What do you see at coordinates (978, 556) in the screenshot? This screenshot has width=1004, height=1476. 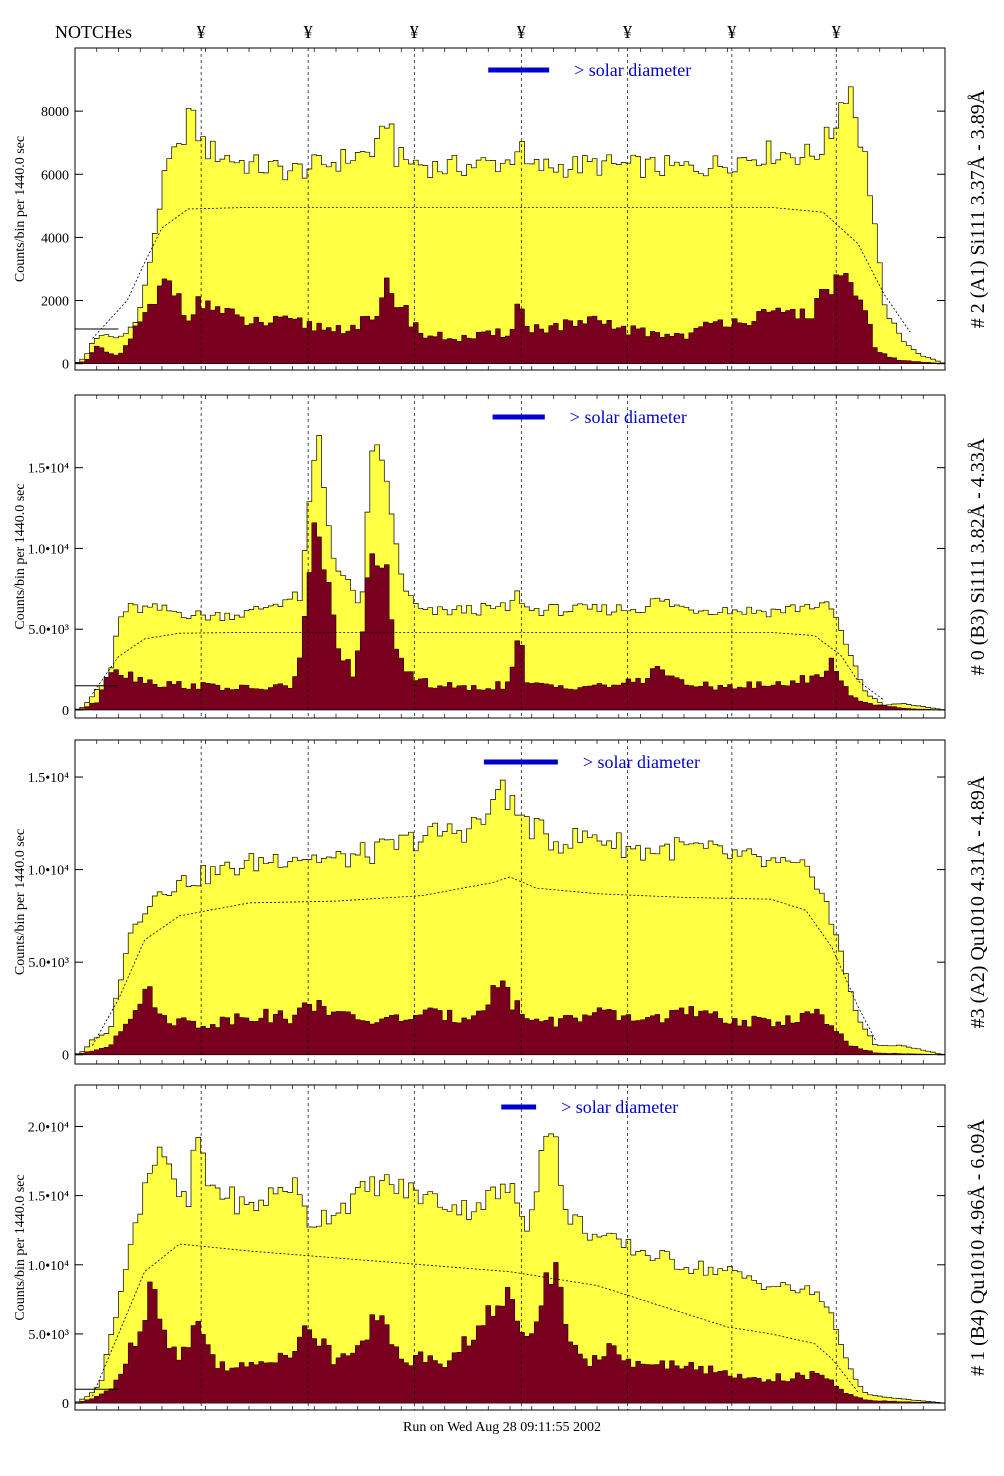 I see `panel-label: # 0 (B3) Si111 3.82Å - 4.33Å` at bounding box center [978, 556].